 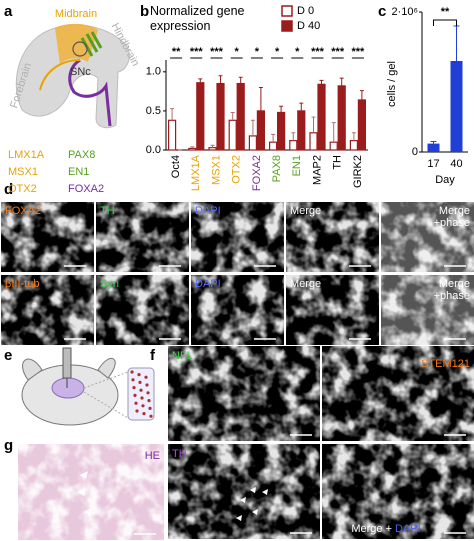 What do you see at coordinates (152, 456) in the screenshot?
I see `stain-label: HE` at bounding box center [152, 456].